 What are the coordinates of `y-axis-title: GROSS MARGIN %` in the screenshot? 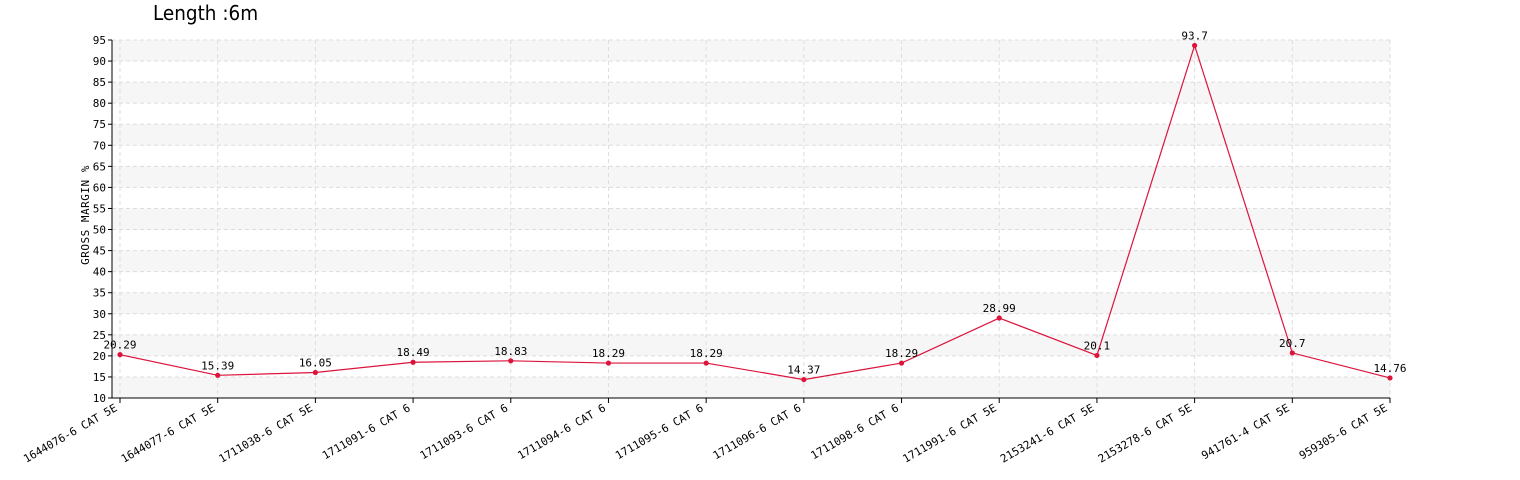 It's located at (85, 215).